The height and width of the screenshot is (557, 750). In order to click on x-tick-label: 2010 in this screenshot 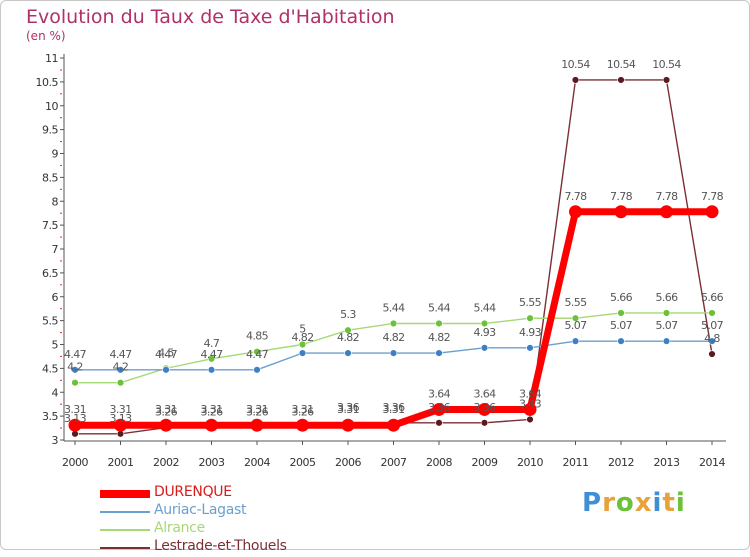, I will do `click(530, 462)`.